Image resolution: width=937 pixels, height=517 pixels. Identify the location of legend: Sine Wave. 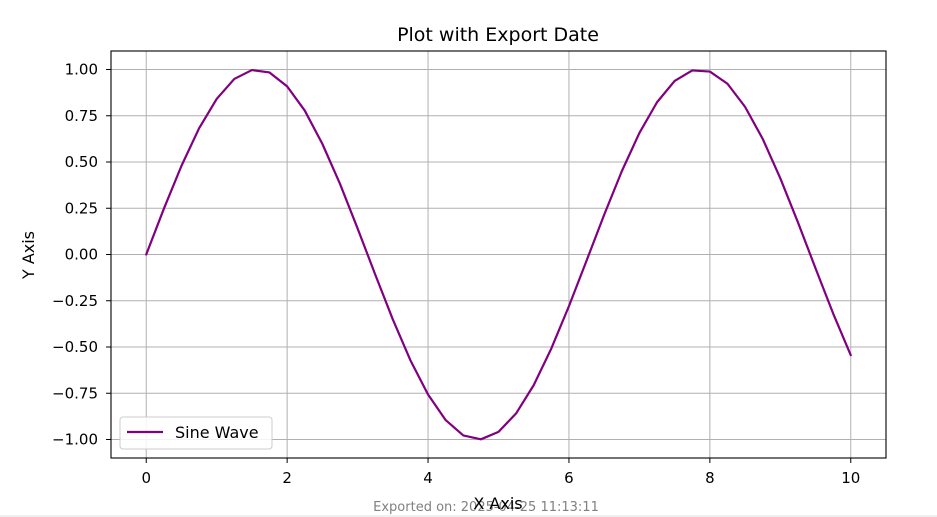
(196, 433).